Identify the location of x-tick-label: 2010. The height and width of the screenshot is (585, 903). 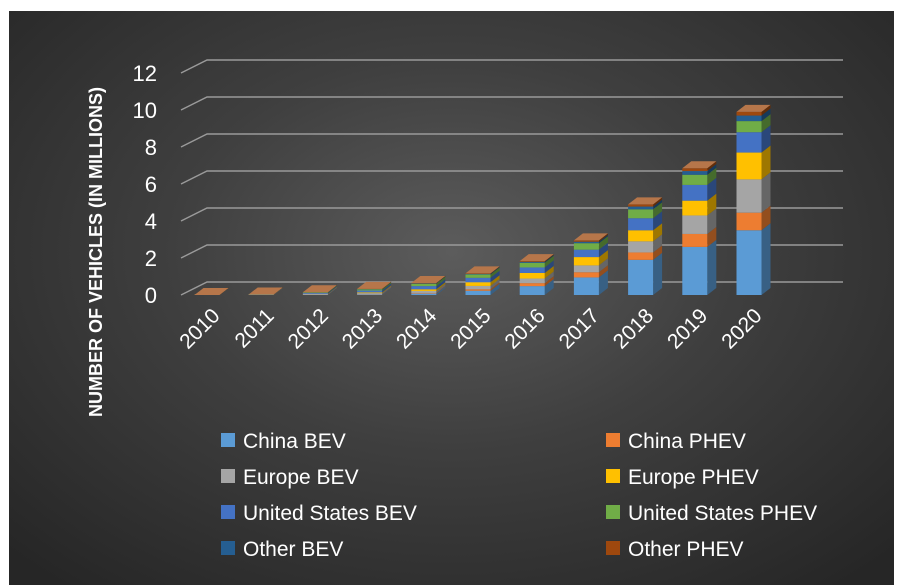
(199, 328).